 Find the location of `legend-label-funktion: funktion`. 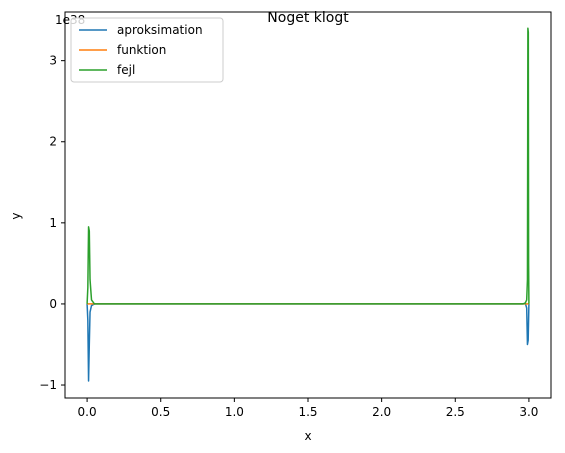

legend-label-funktion: funktion is located at coordinates (141, 50).